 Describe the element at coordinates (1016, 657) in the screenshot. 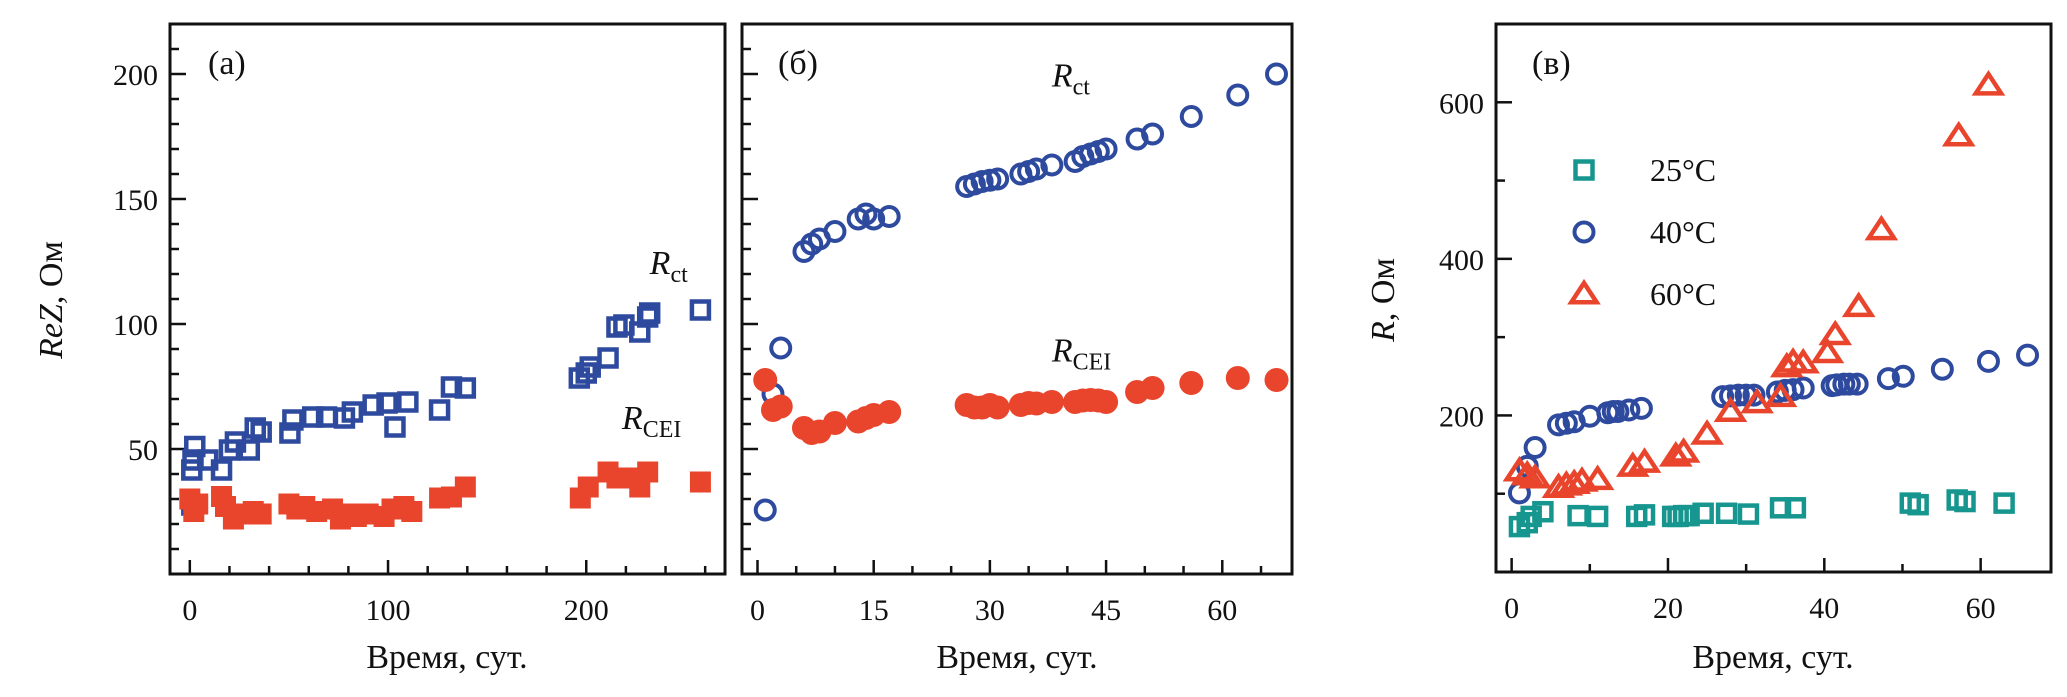

I see `panel-b-xlabel: Время, сут.` at that location.